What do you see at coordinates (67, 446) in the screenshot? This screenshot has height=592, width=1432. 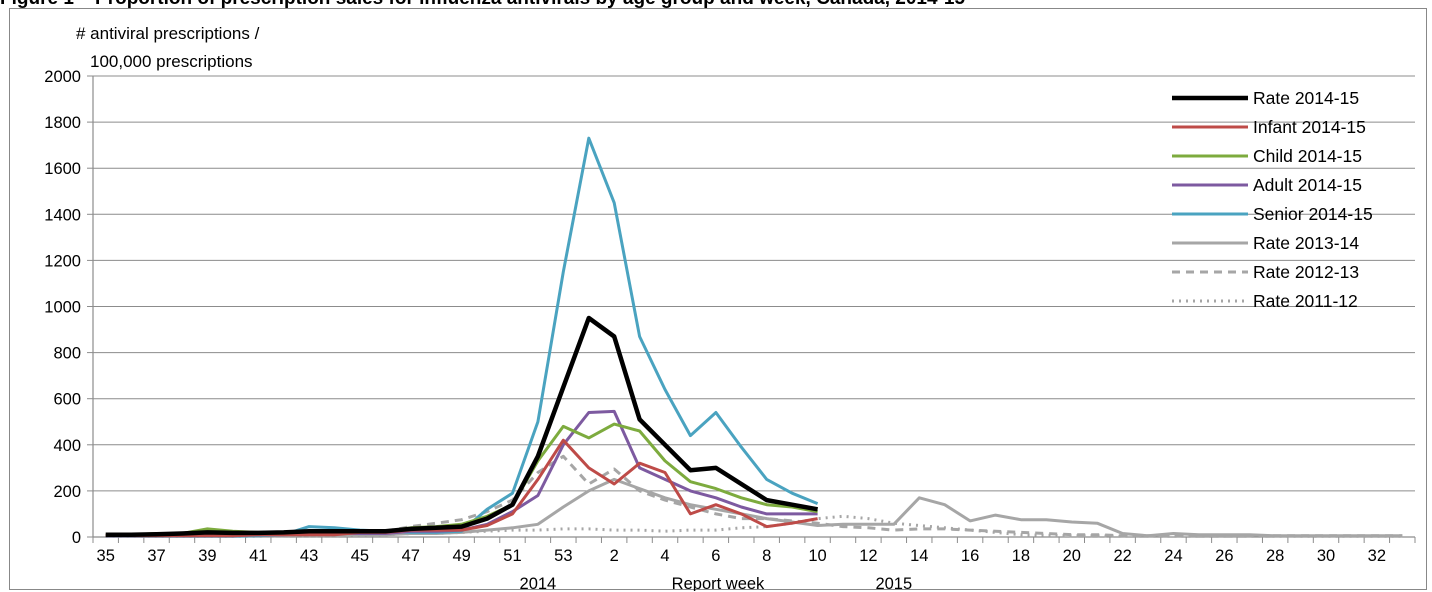 I see `y-tick-label: 400` at bounding box center [67, 446].